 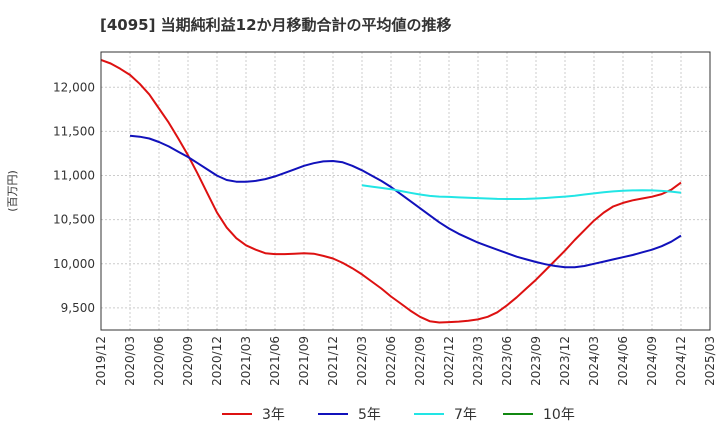 I want to click on x-tick-label: 2021/06, so click(x=275, y=361).